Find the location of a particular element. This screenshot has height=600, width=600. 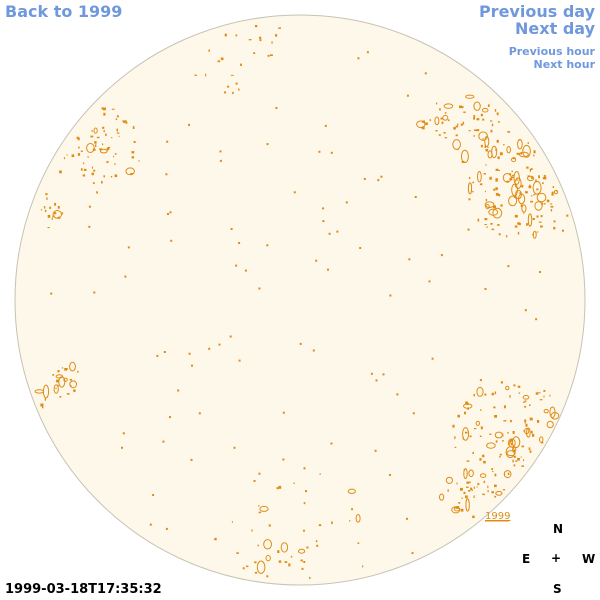

compass-center: + is located at coordinates (556, 558).